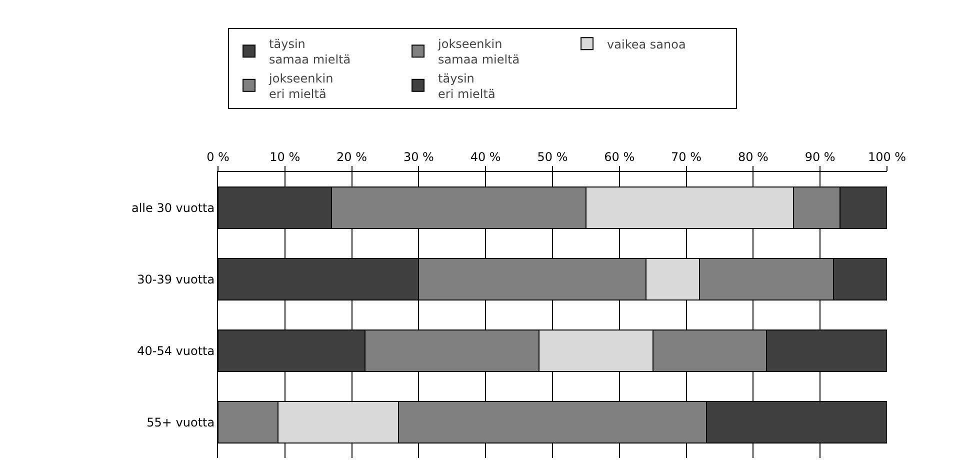 The height and width of the screenshot is (473, 954). What do you see at coordinates (173, 207) in the screenshot?
I see `y-tick-label: alle 30 vuotta` at bounding box center [173, 207].